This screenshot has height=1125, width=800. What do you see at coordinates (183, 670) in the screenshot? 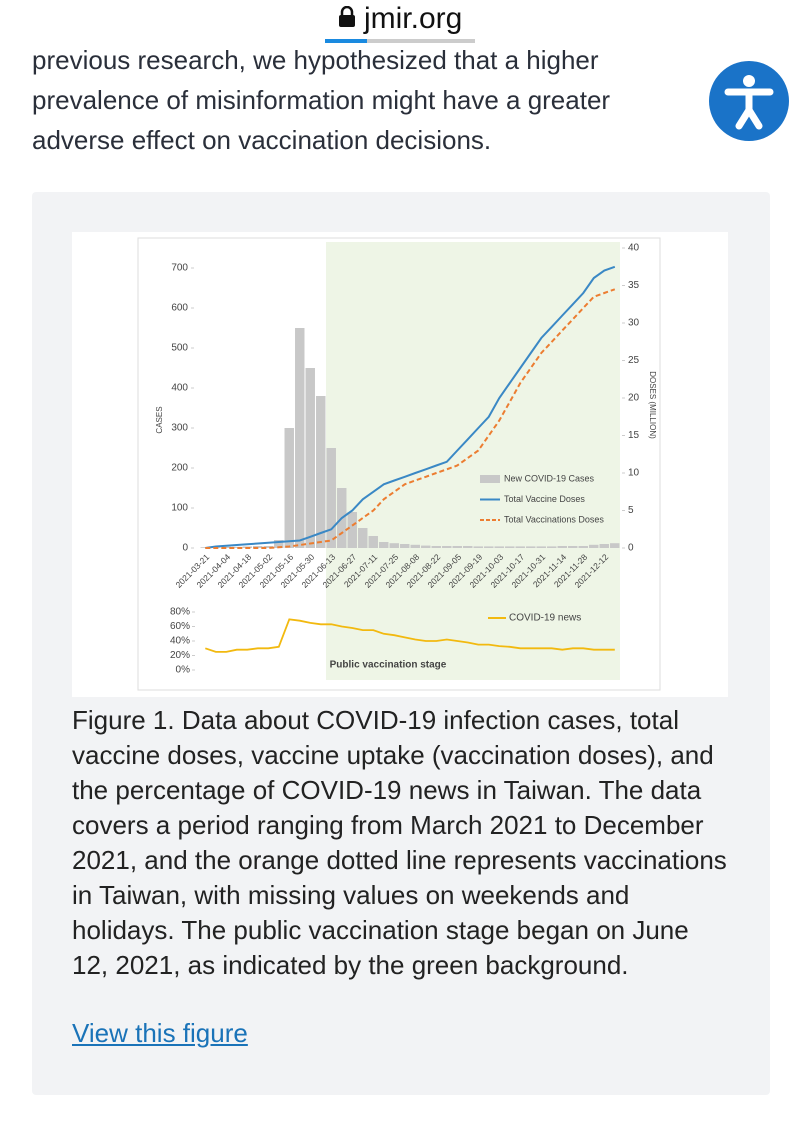
I see `news-y-tick-label: 0%` at bounding box center [183, 670].